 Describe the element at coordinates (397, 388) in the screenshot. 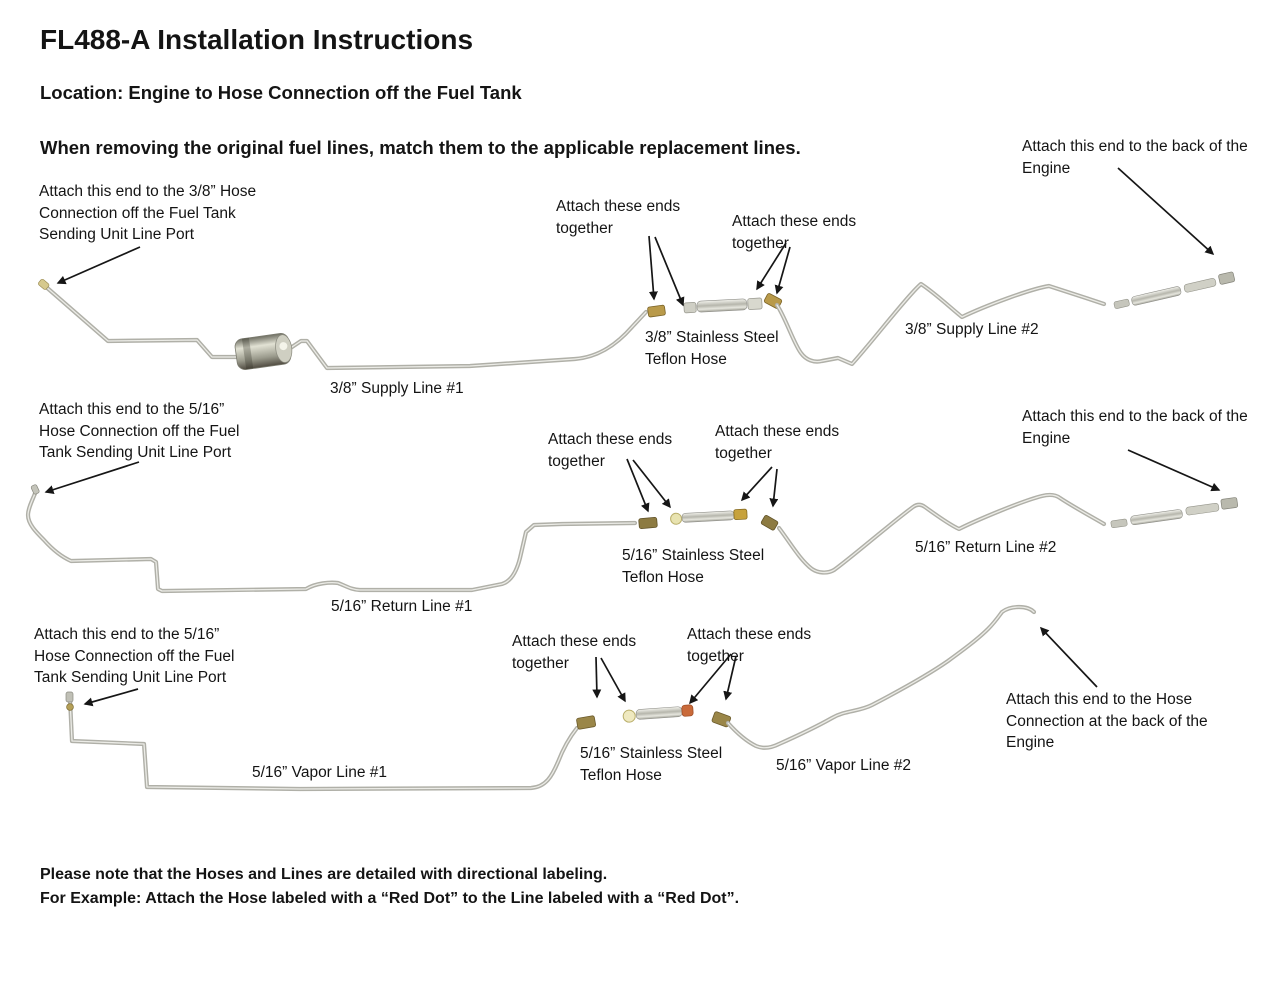

I see `label-supply-line-1: 3/8” Supply Line #1` at that location.